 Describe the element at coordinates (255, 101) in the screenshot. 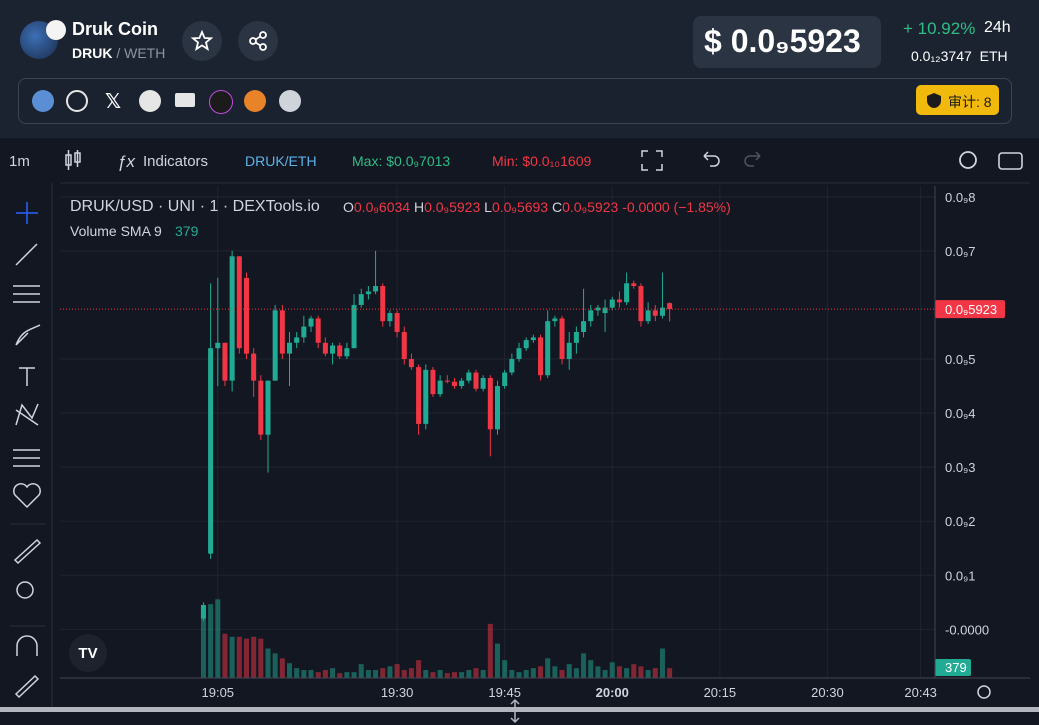

I see `metamask-link` at that location.